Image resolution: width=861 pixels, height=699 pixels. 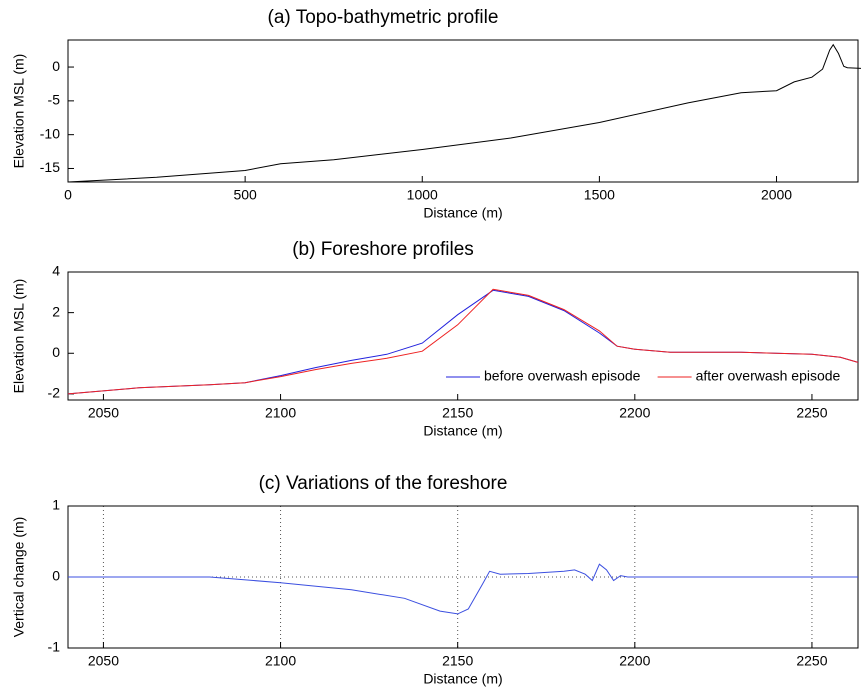 What do you see at coordinates (245, 195) in the screenshot?
I see `x-tick-label: 500` at bounding box center [245, 195].